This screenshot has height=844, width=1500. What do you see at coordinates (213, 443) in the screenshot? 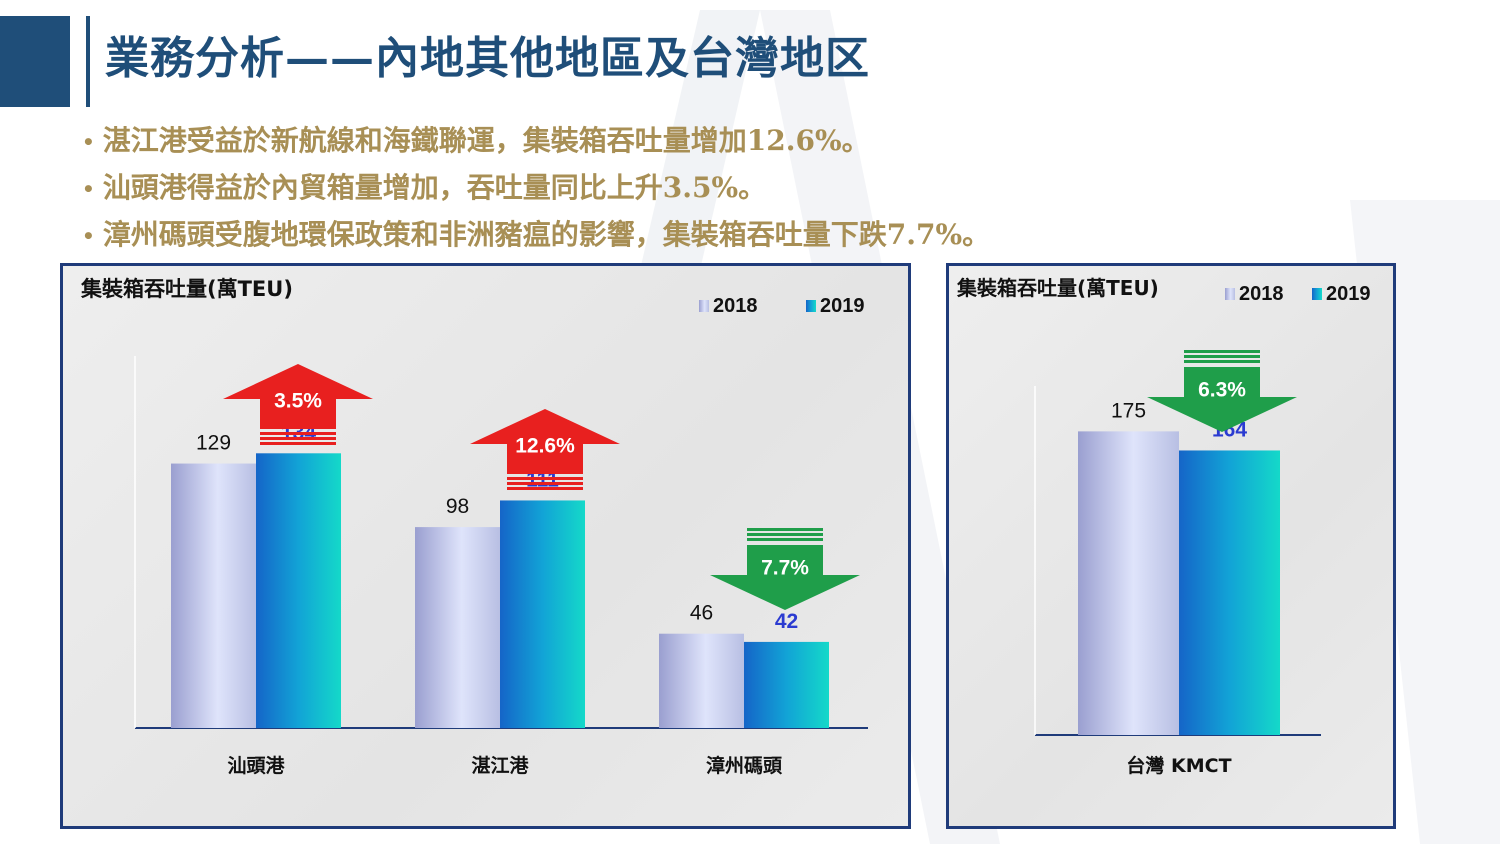
I see `data-label-2018: 129` at bounding box center [213, 443].